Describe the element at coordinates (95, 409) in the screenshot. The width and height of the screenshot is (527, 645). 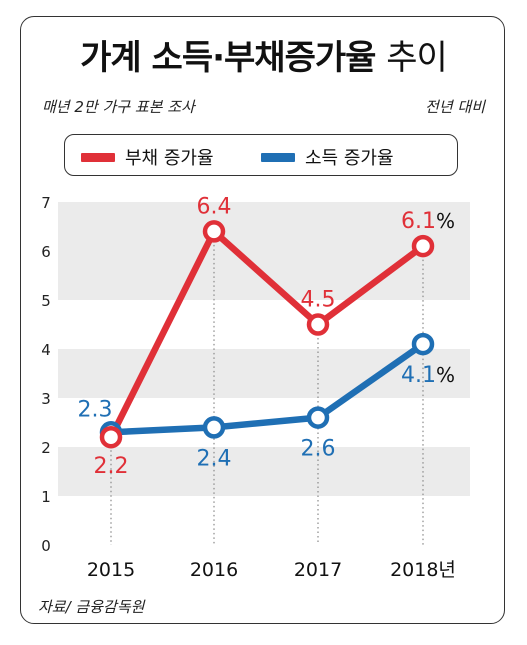
I see `income-data-label: 2.3` at that location.